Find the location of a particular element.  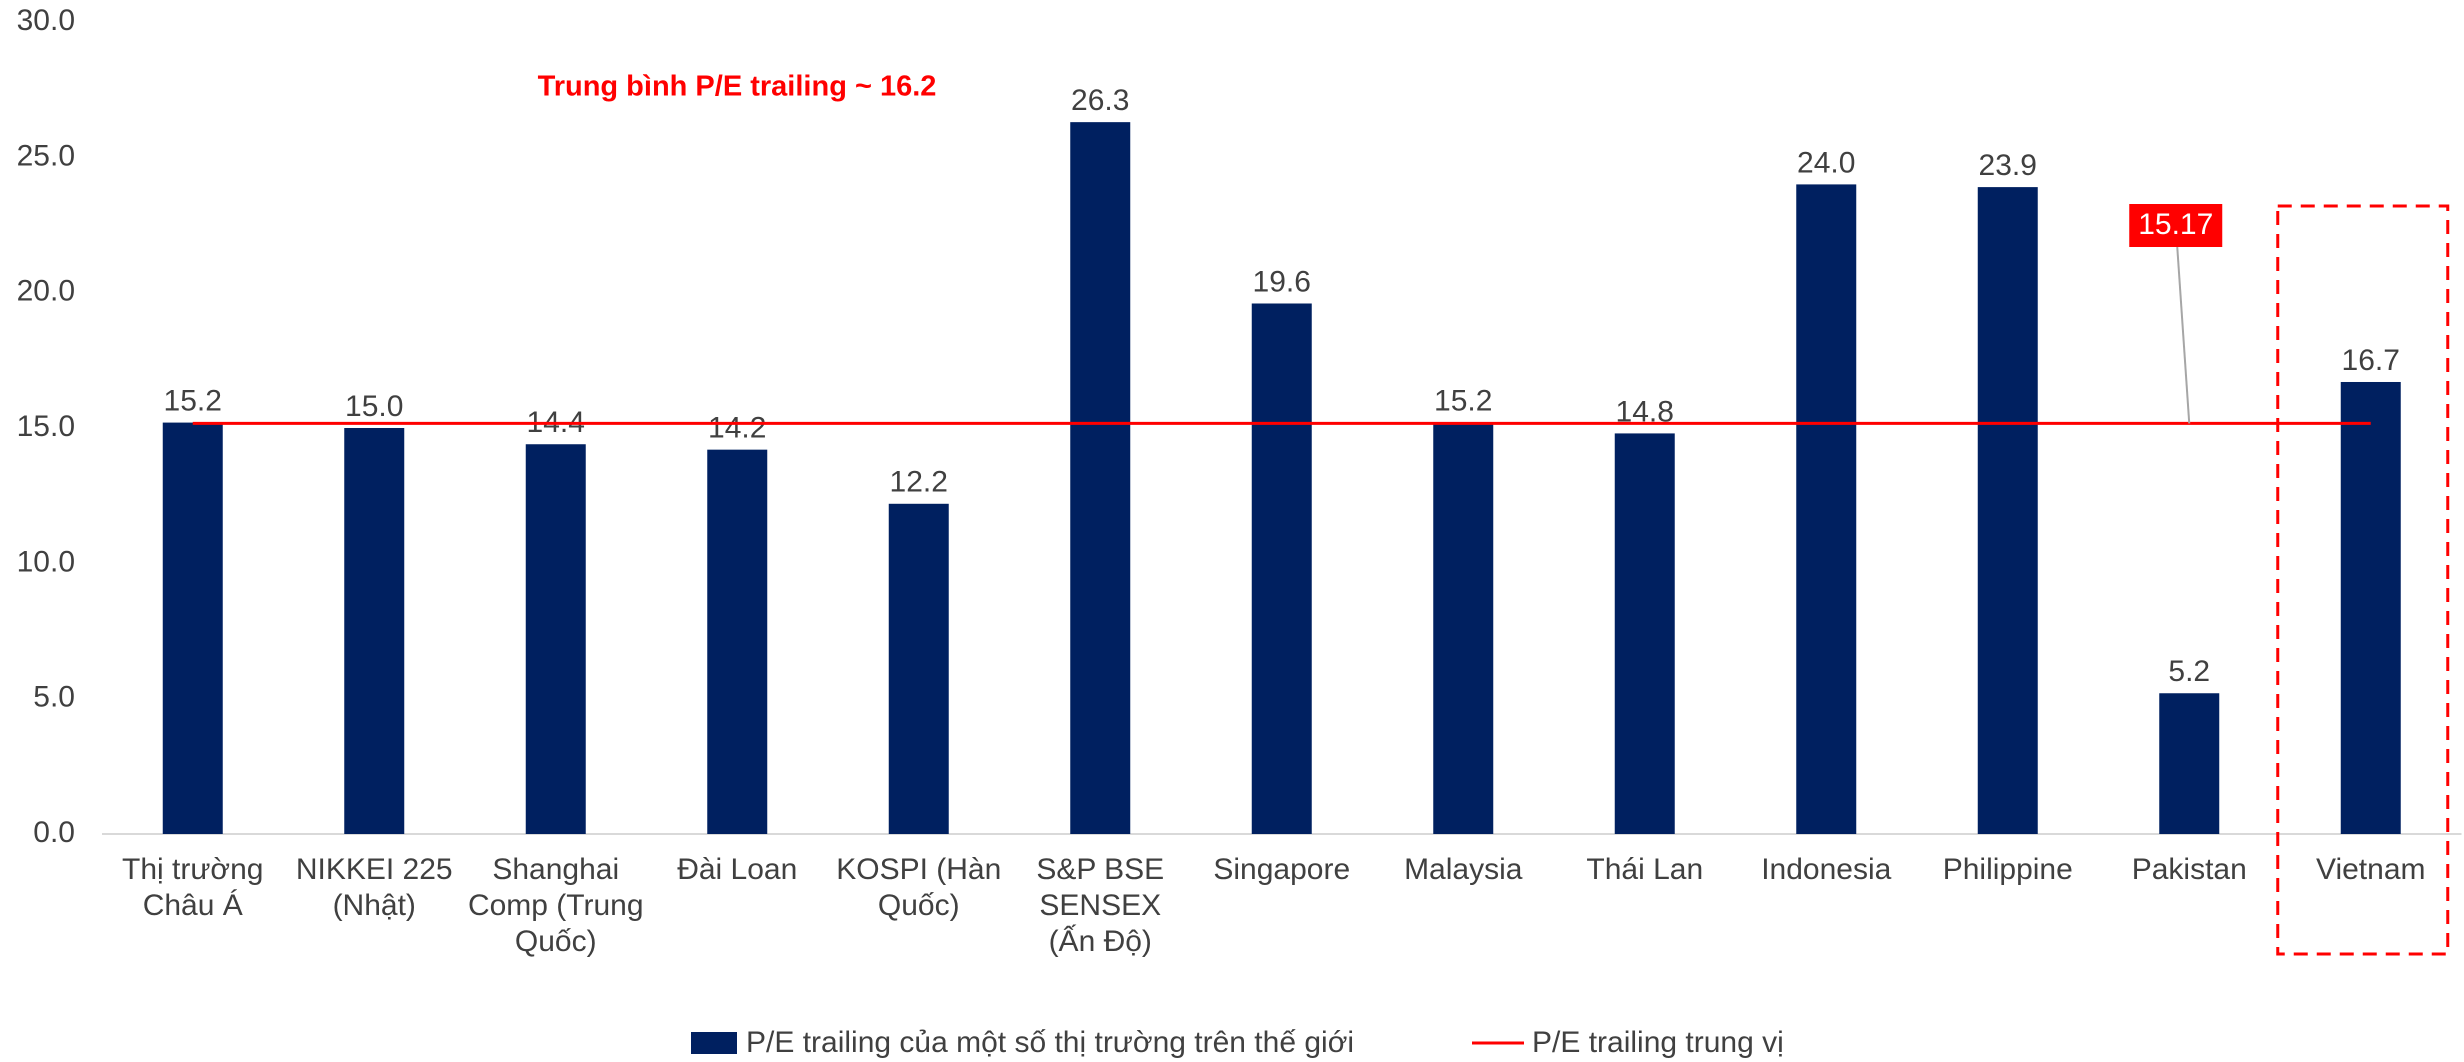

data-label: 14.2 is located at coordinates (737, 428).